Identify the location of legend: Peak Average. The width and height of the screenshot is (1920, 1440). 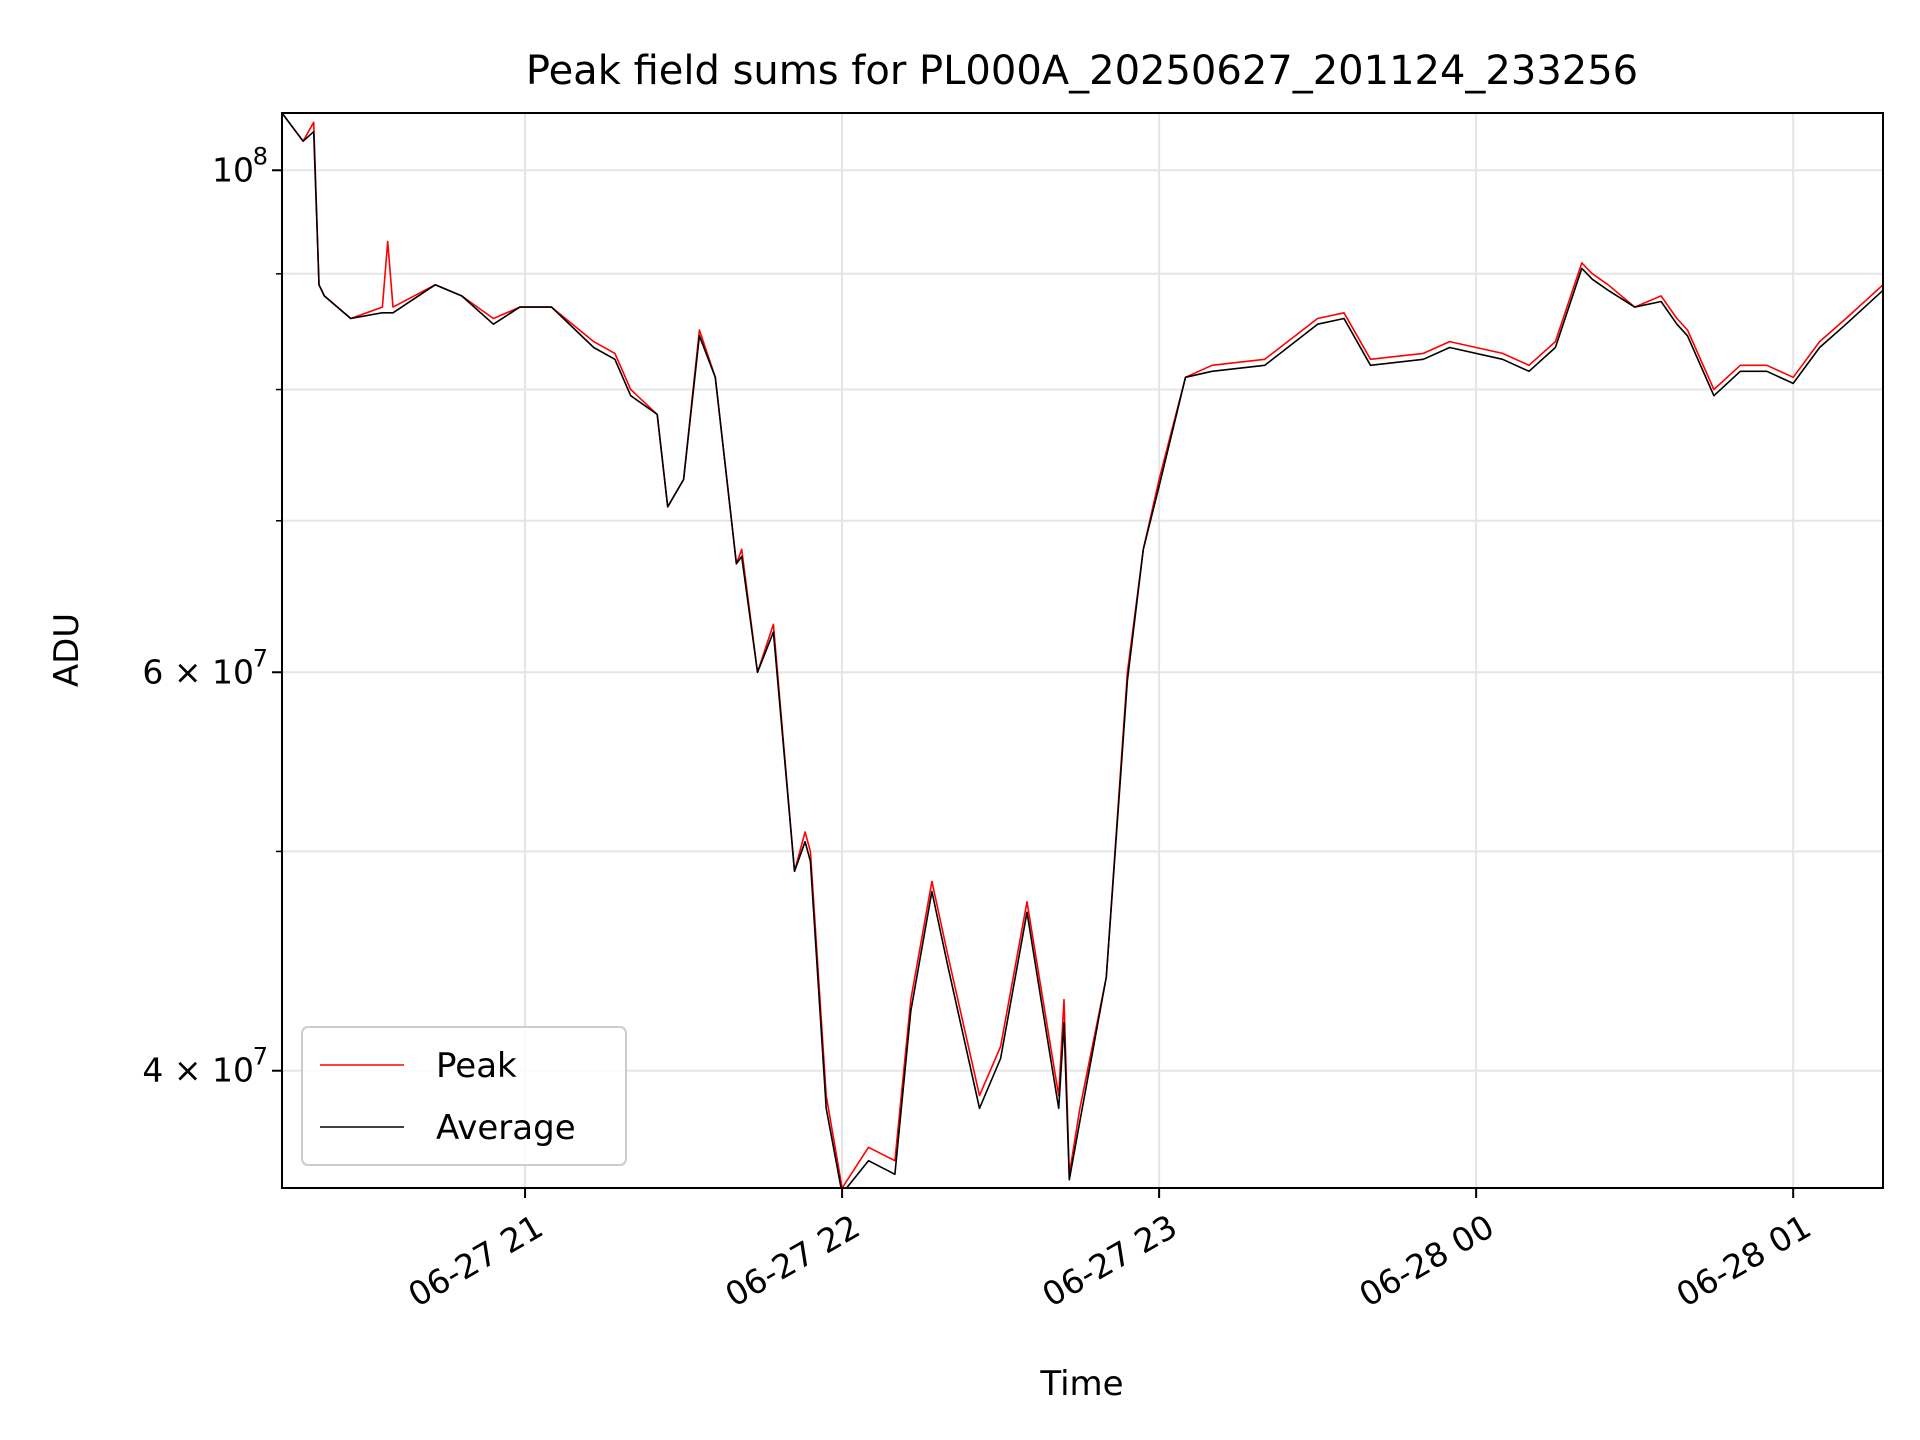
(464, 1096).